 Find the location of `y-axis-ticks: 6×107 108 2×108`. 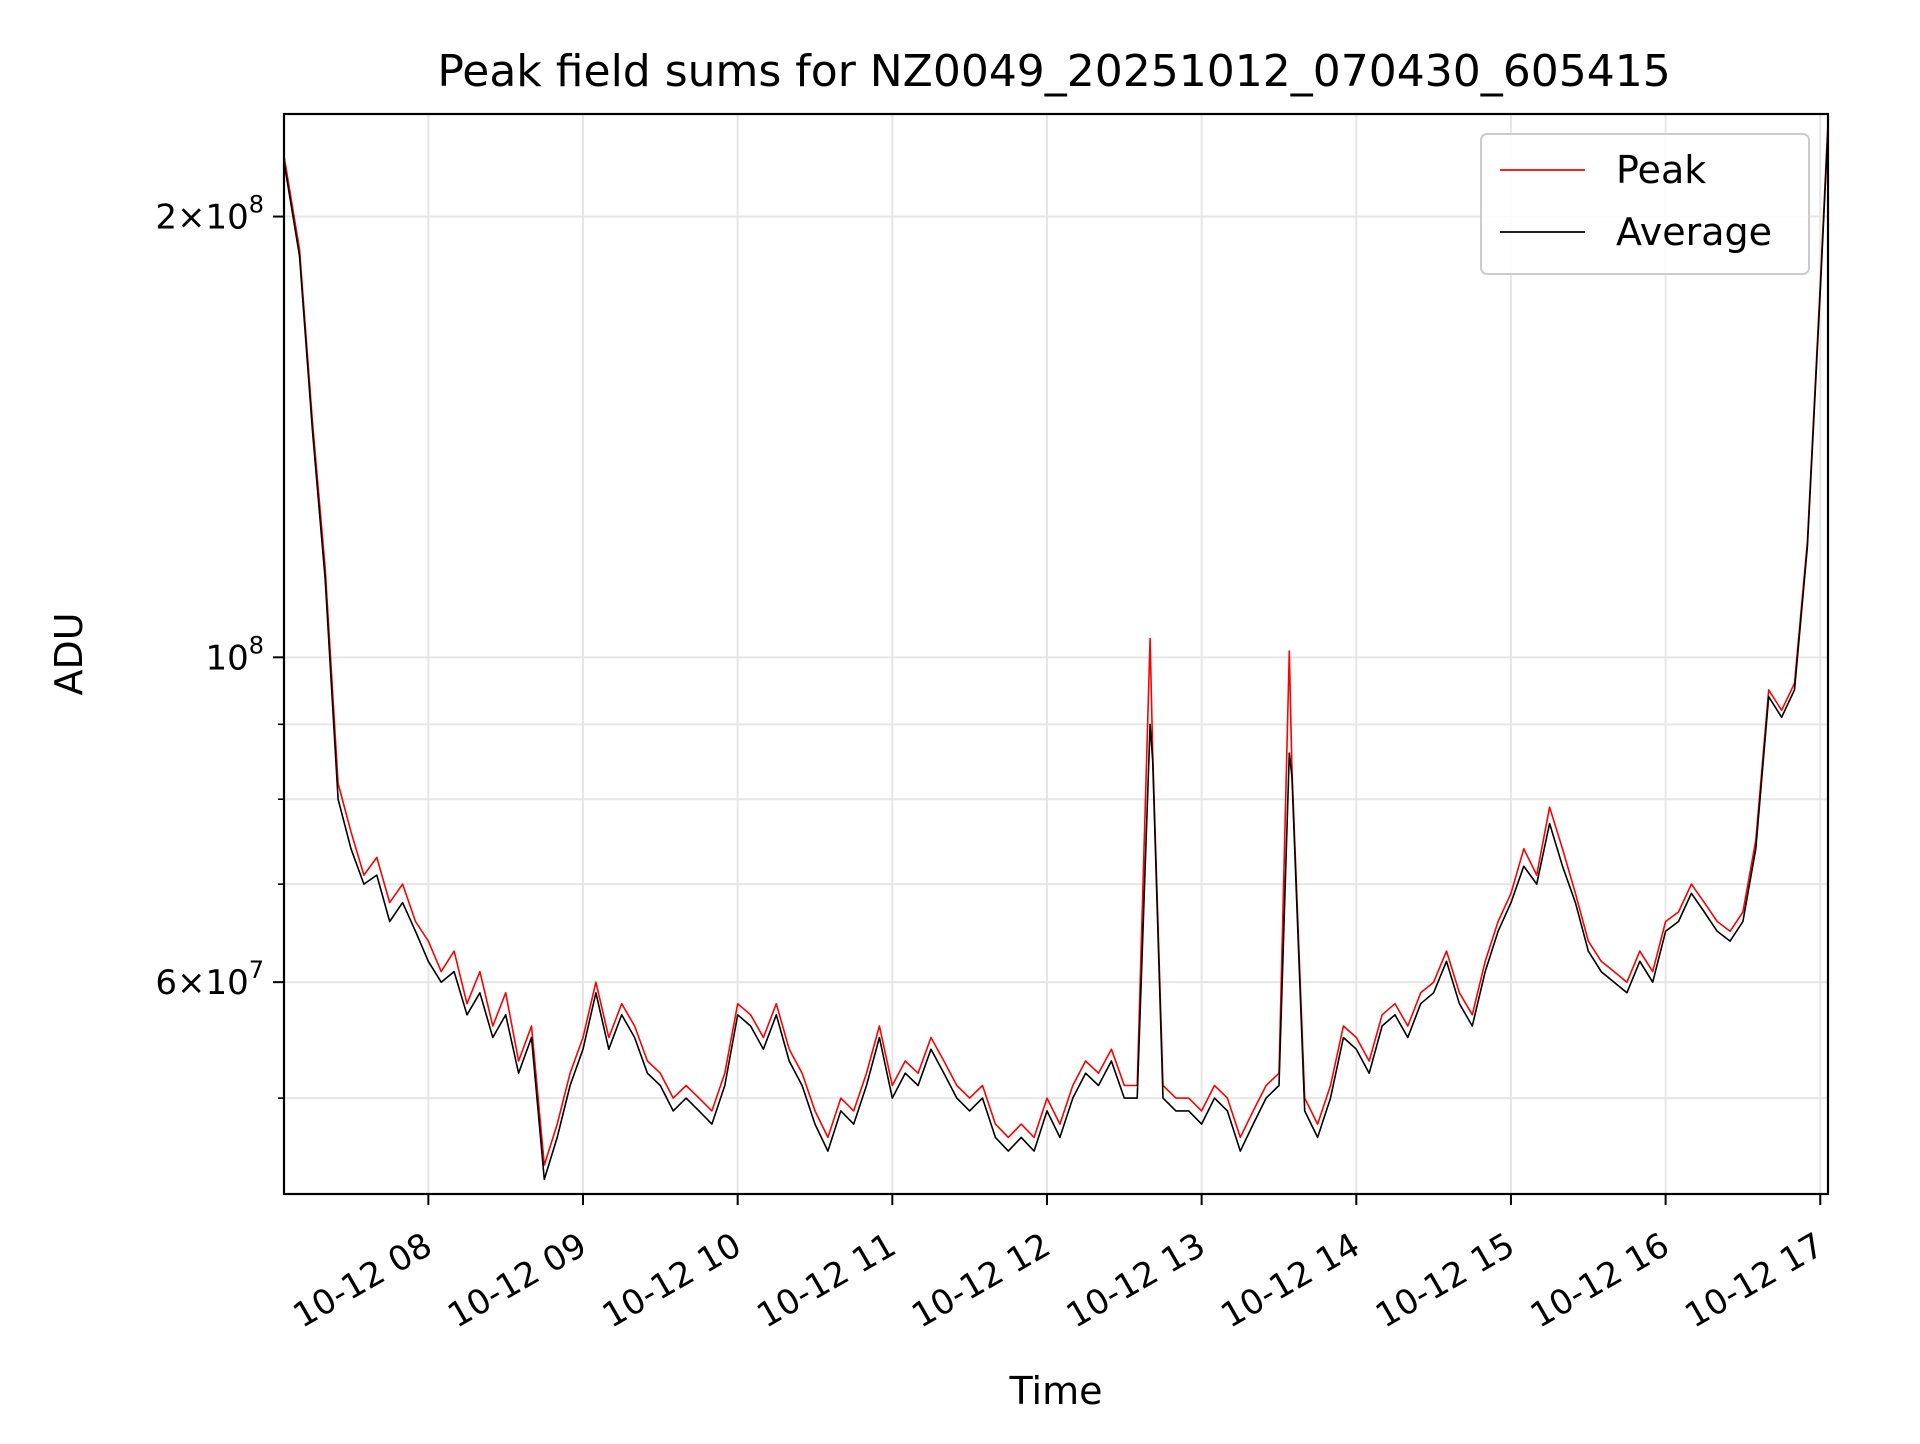

y-axis-ticks: 6×107 108 2×108 is located at coordinates (219, 645).